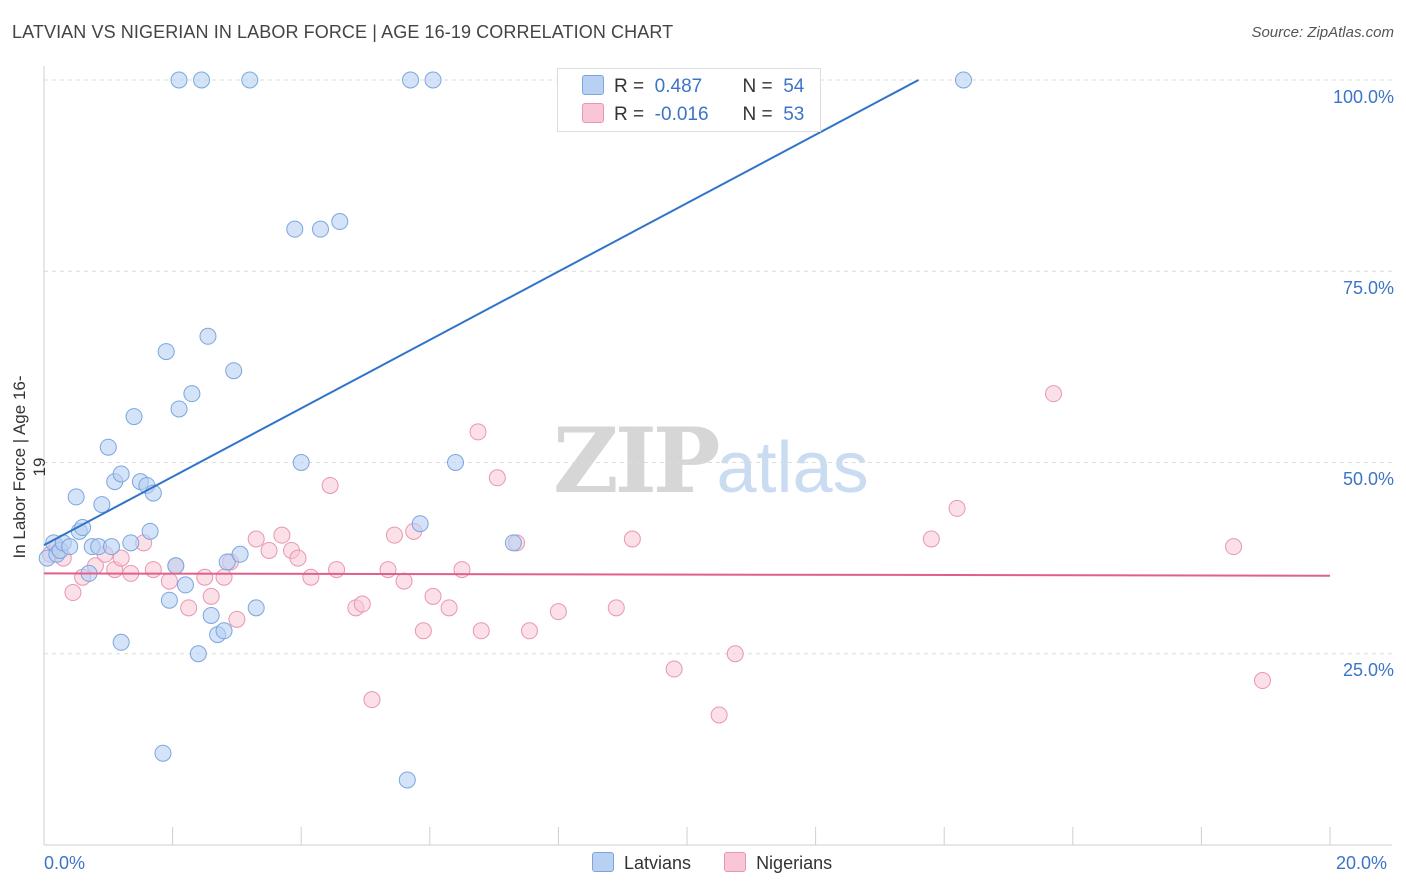 The width and height of the screenshot is (1406, 892). Describe the element at coordinates (636, 461) in the screenshot. I see `watermark-zip: ZIP` at that location.